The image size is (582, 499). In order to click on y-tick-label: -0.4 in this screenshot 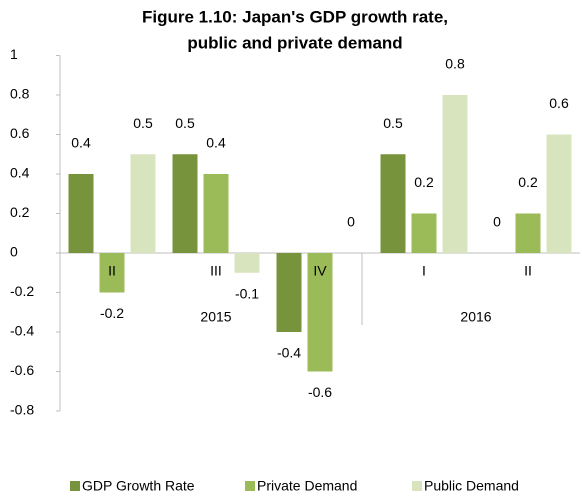, I will do `click(22, 331)`.